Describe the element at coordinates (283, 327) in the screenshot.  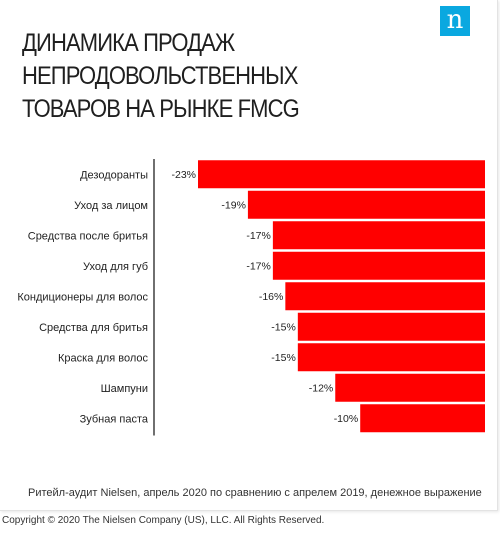
I see `value-label-6: -15%` at that location.